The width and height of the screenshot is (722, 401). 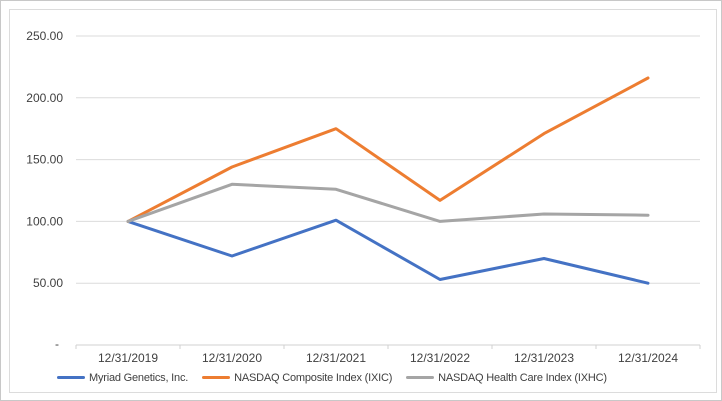 I want to click on x-tick-label-2019: 12/31/2019, so click(x=128, y=358).